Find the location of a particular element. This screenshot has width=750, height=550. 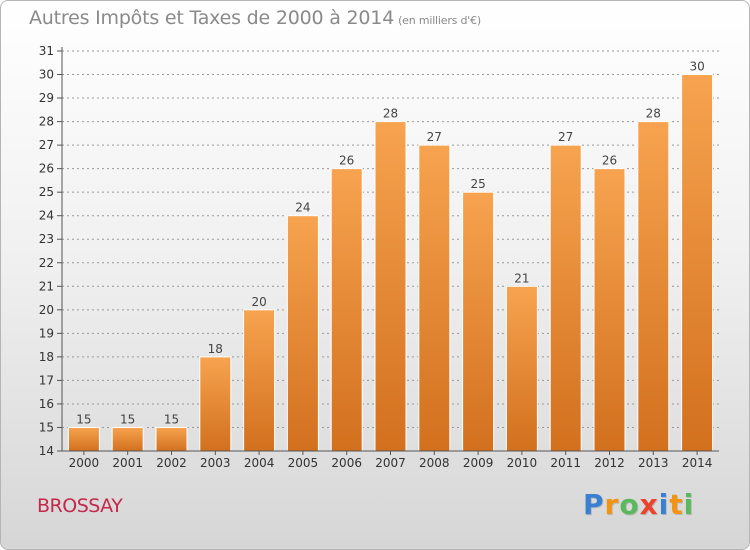

y-tick-label: 31 is located at coordinates (46, 51).